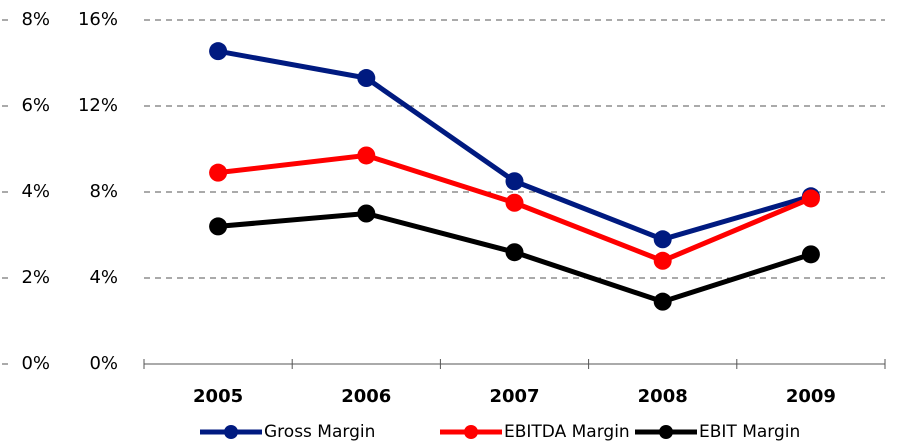 The image size is (904, 446). What do you see at coordinates (35, 19) in the screenshot?
I see `y2-tick-label: 8%` at bounding box center [35, 19].